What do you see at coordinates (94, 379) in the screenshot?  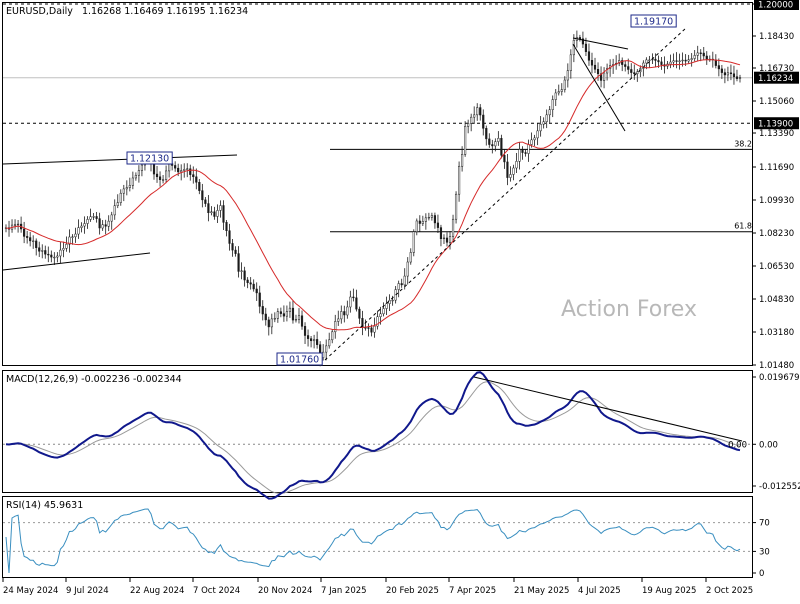 I see `macd-title: MACD(12,26,9) -0.002236 -0.002344` at bounding box center [94, 379].